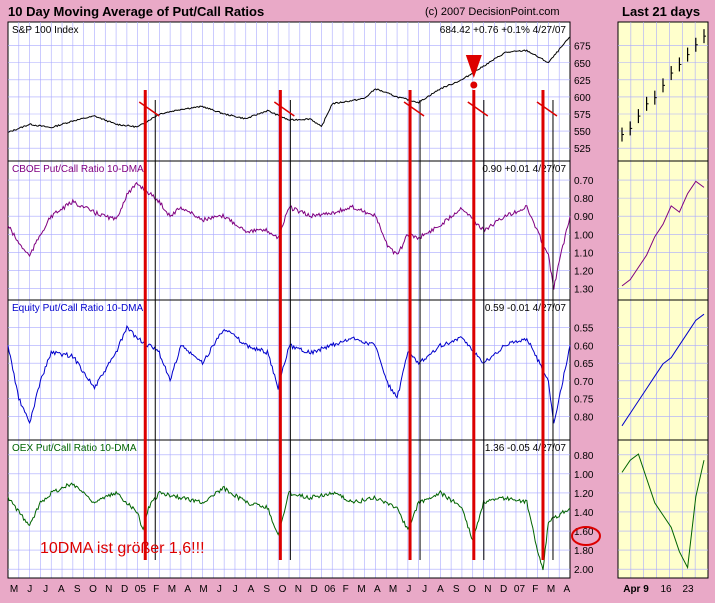 The width and height of the screenshot is (715, 603). I want to click on exclamation-dot, so click(474, 85).